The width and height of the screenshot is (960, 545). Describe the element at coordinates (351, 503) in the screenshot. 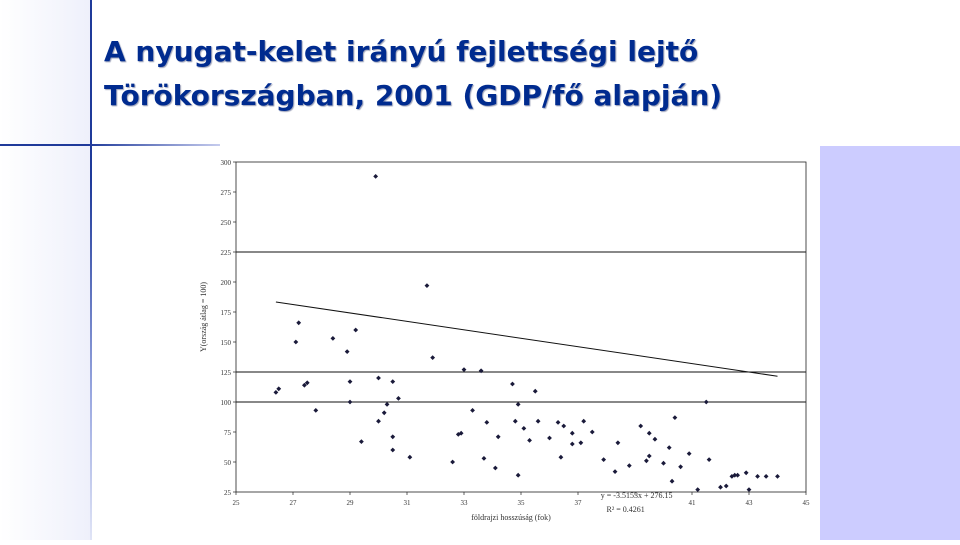

I see `x-tick-label: 29` at that location.